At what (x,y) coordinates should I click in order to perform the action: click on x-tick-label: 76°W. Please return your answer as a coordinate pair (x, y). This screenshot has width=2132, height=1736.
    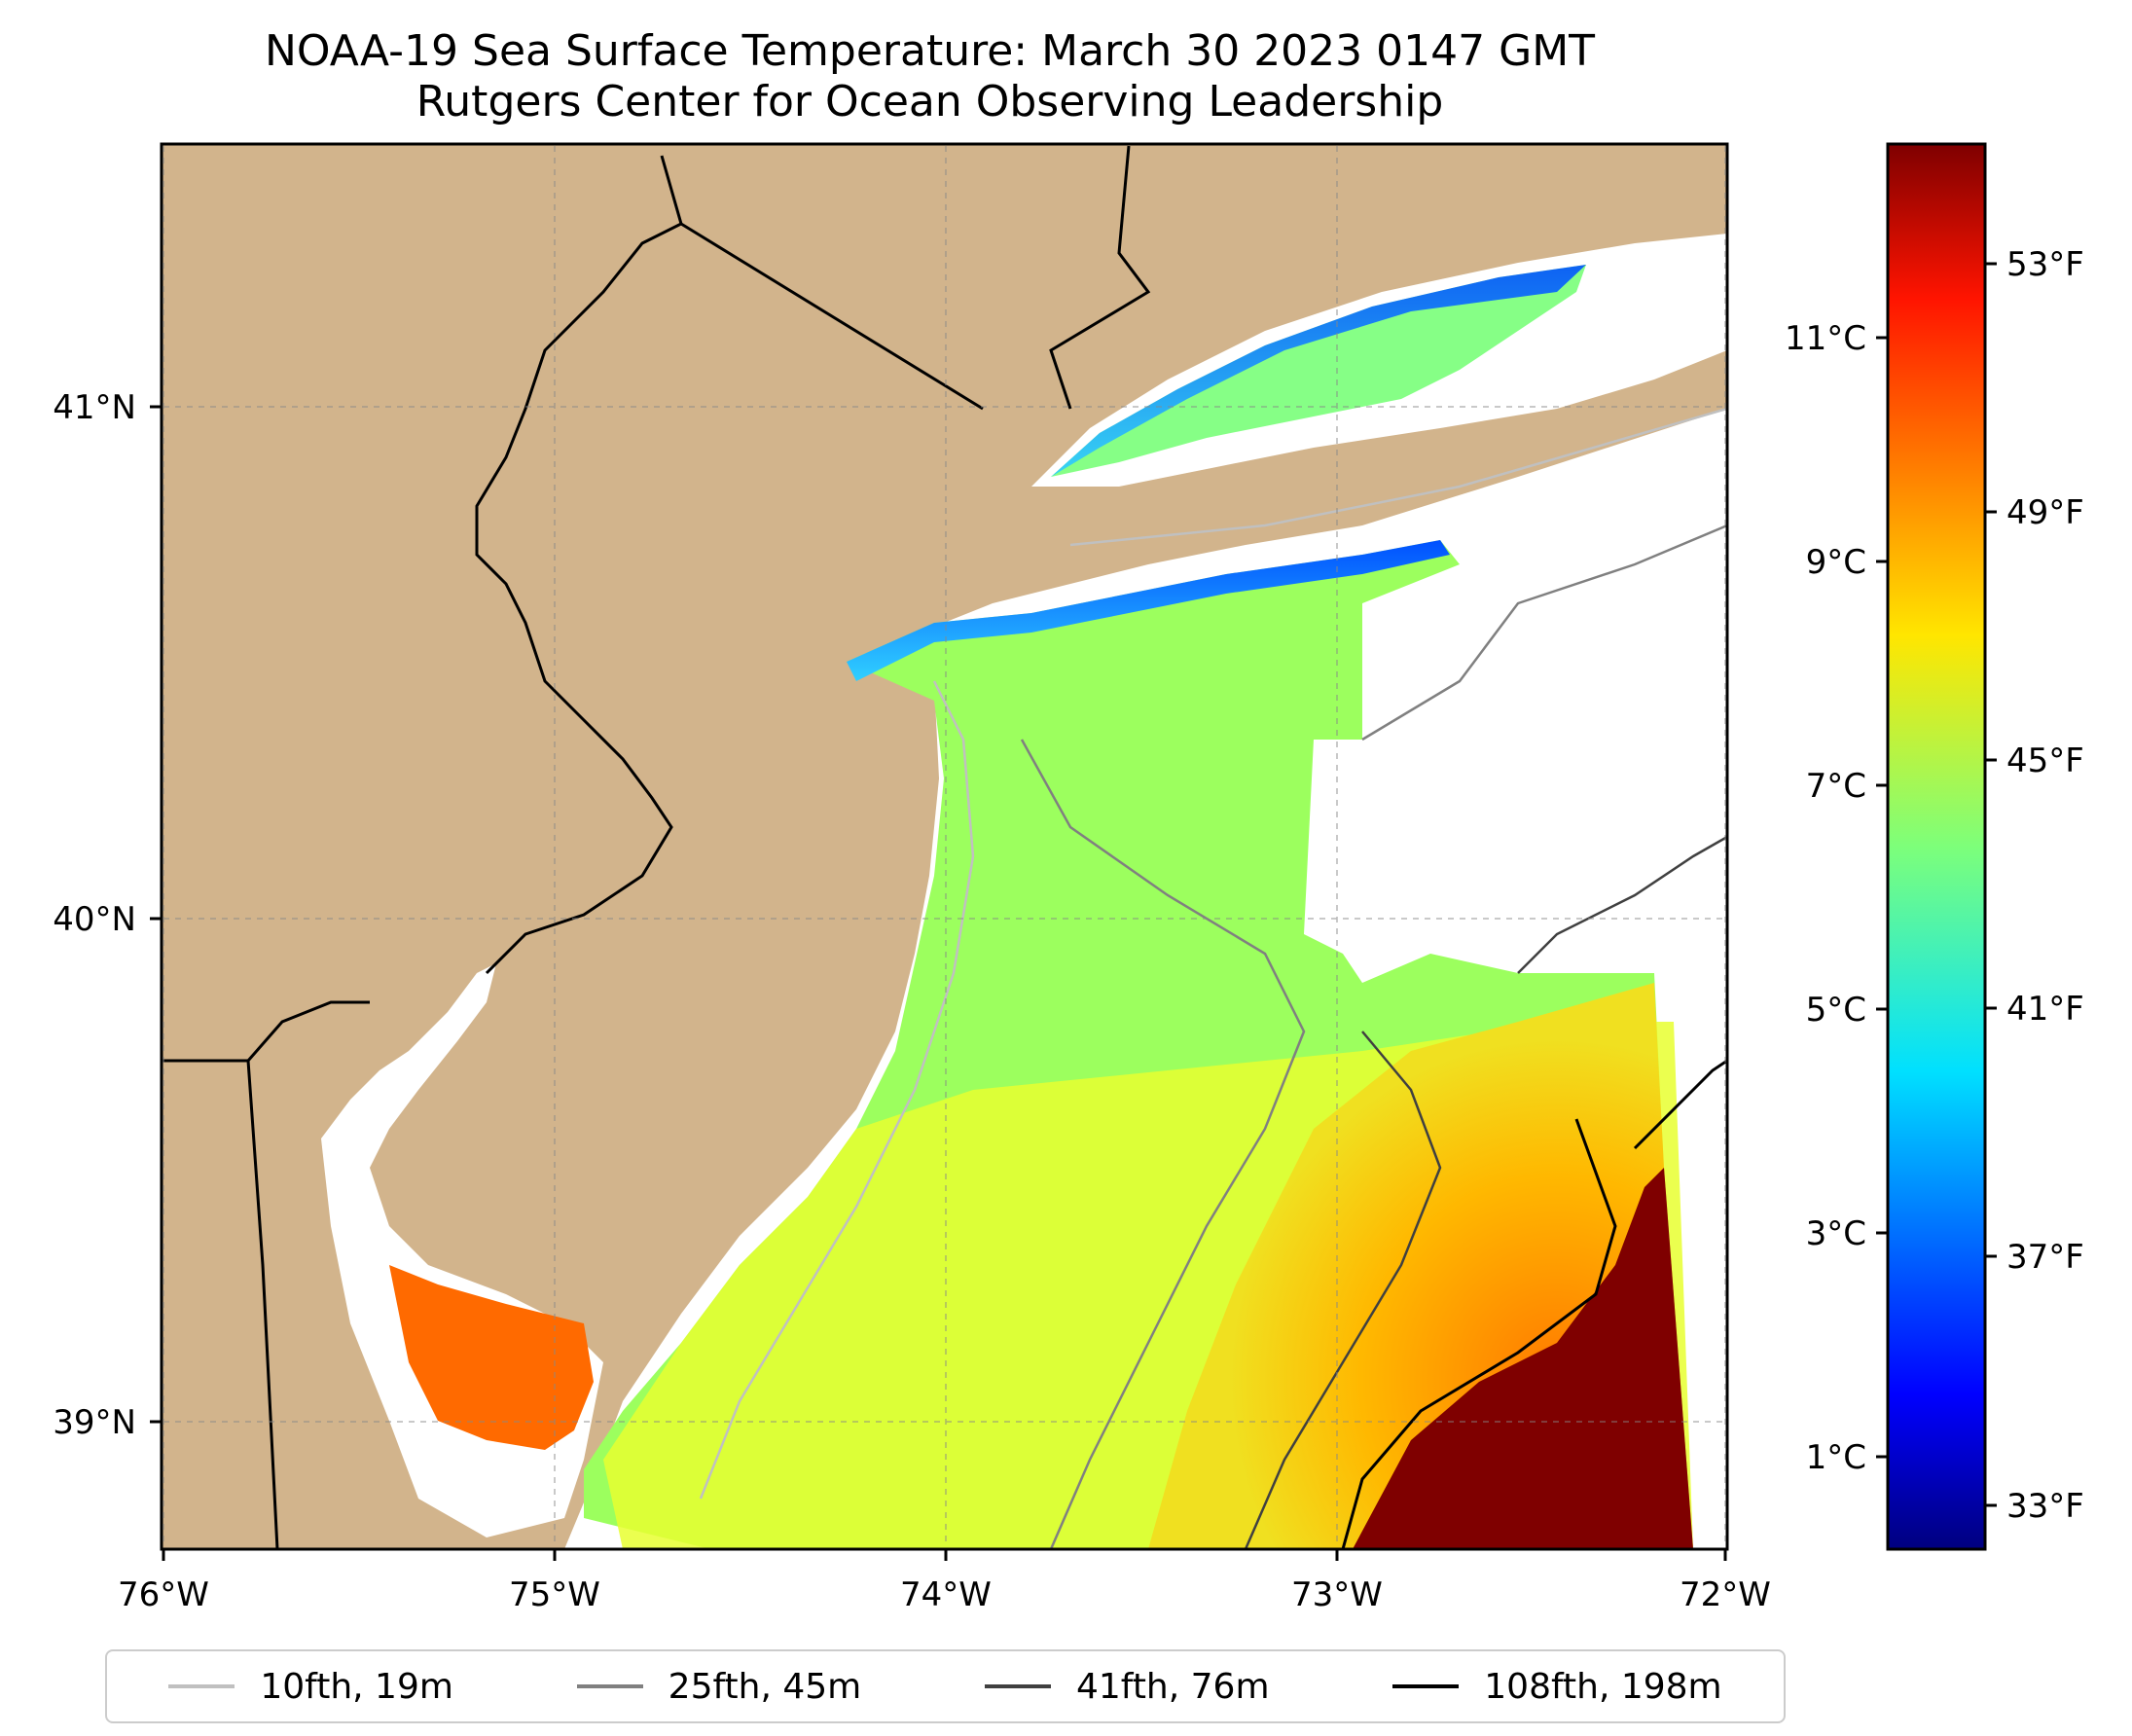
    Looking at the image, I should click on (163, 1595).